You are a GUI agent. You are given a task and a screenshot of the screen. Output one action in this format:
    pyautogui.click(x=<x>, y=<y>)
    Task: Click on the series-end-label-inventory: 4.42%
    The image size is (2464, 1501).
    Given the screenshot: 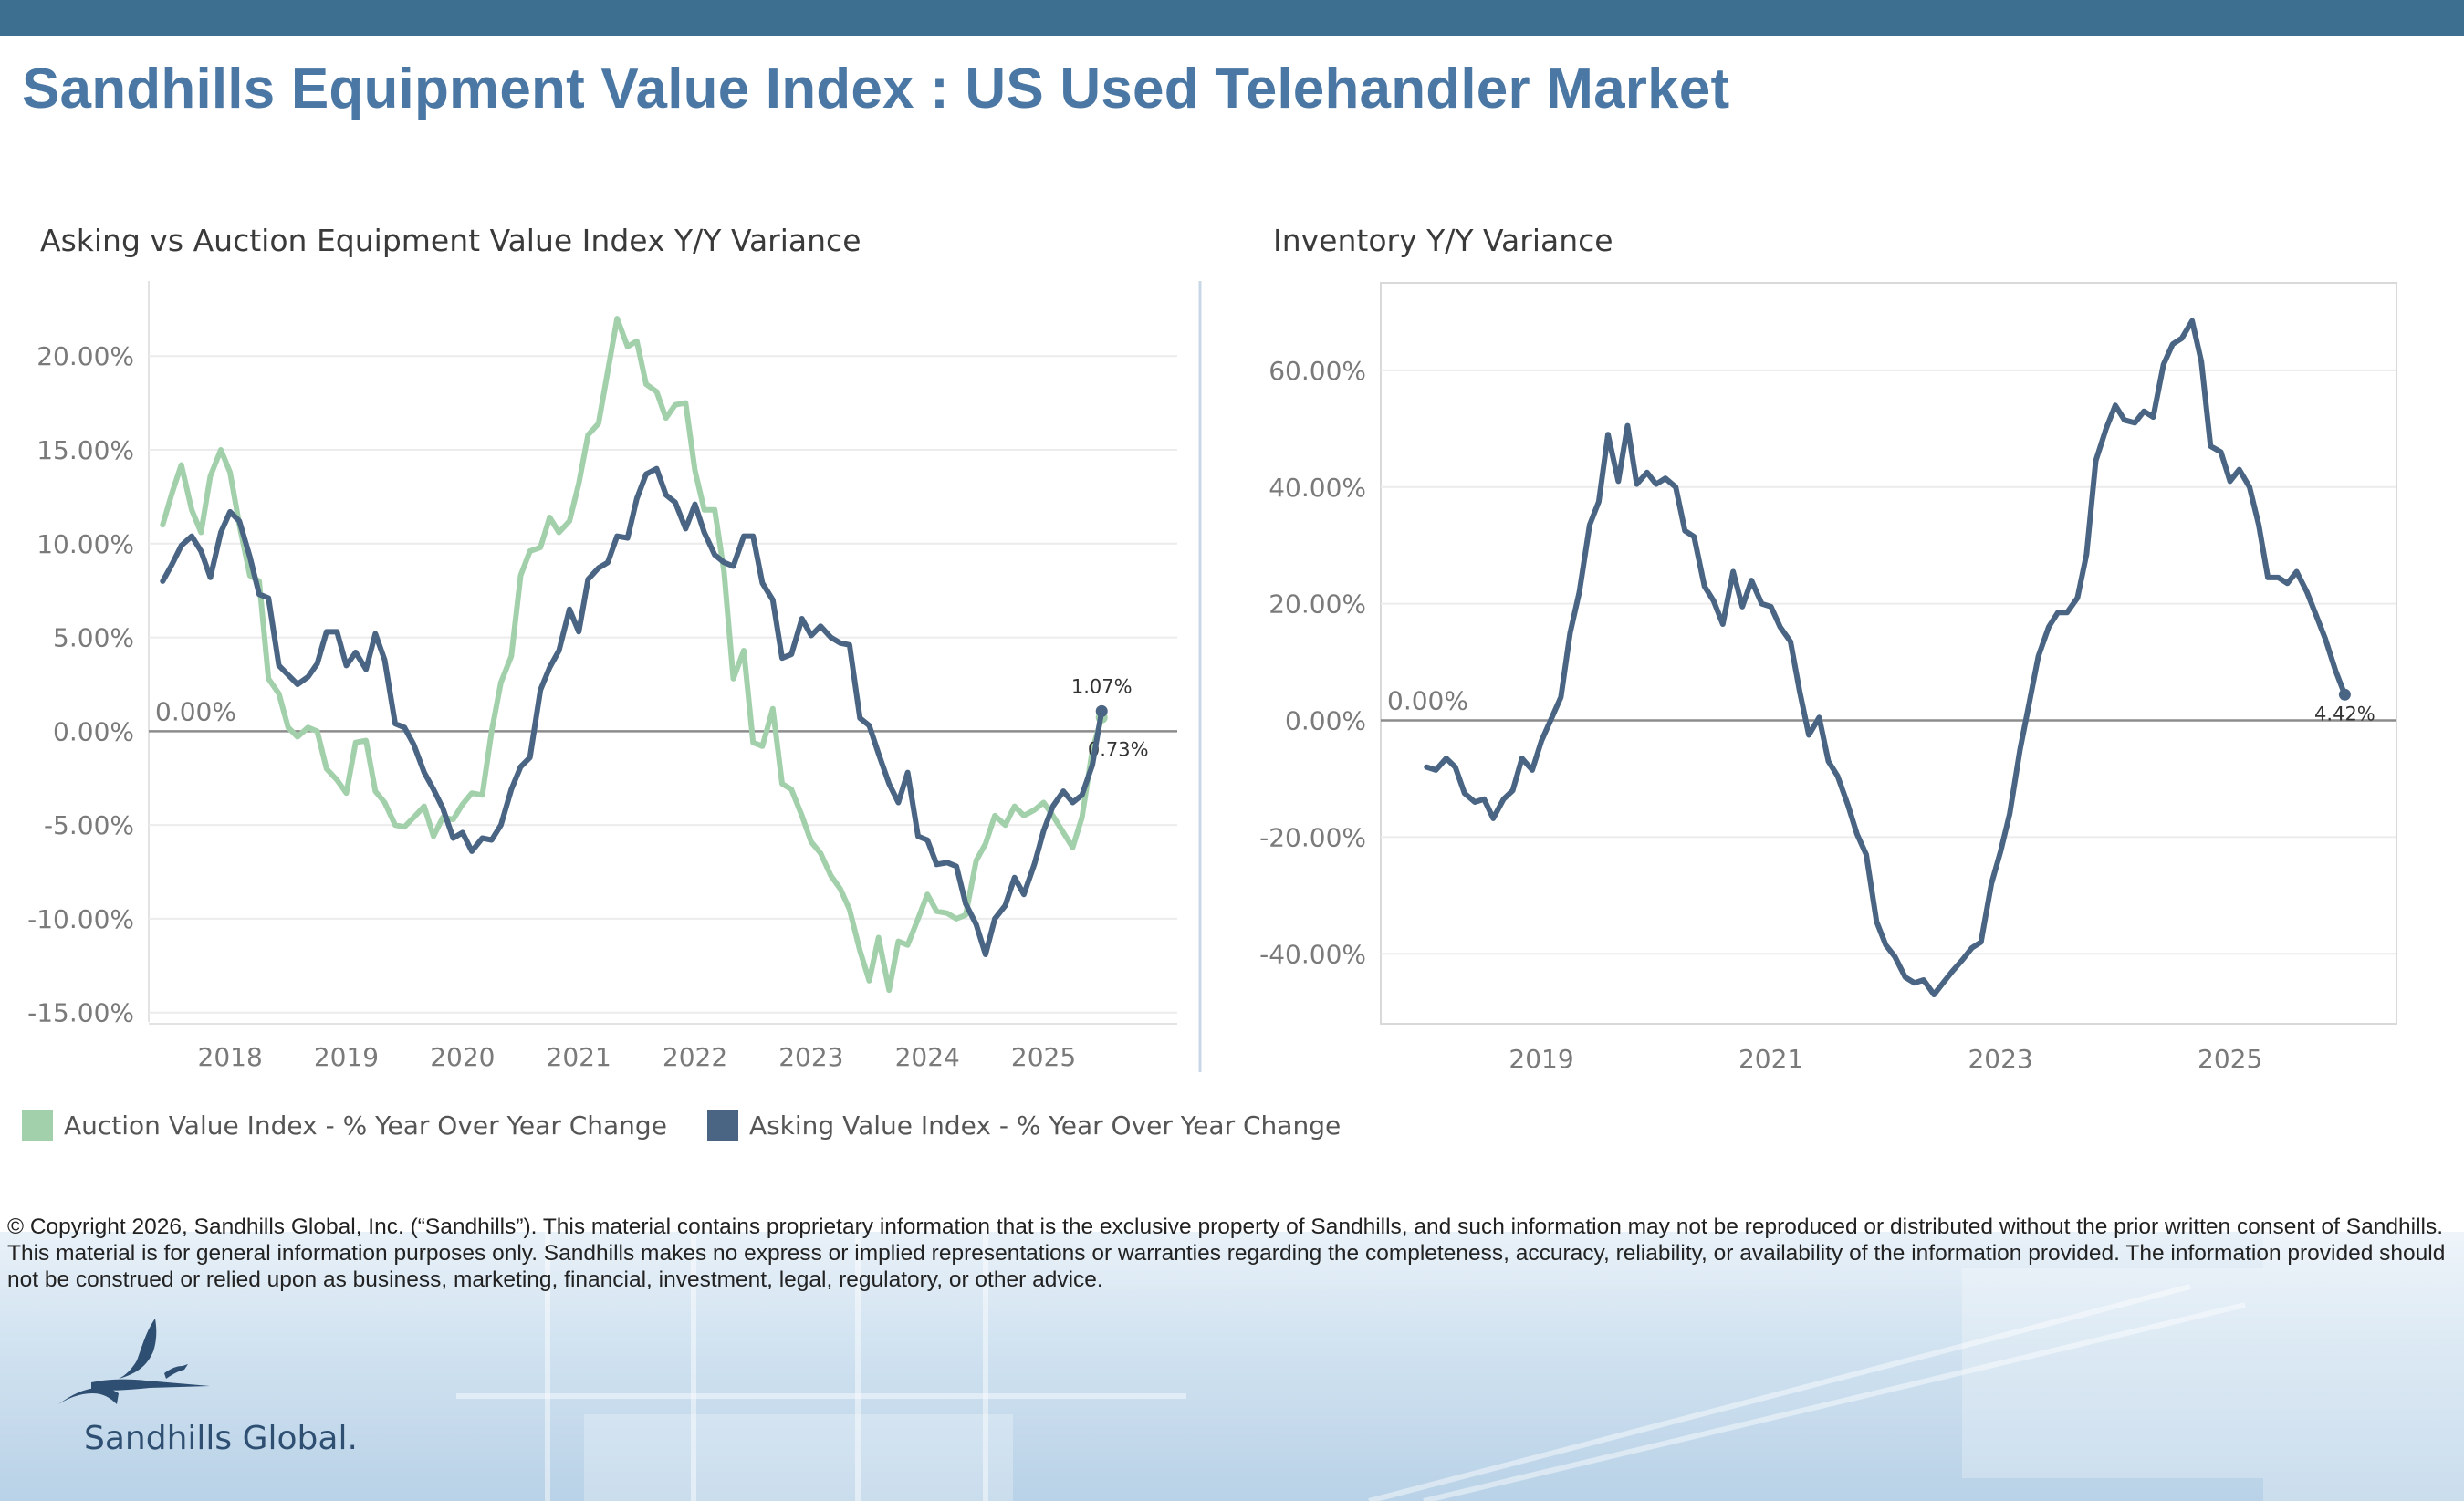 What is the action you would take?
    pyautogui.click(x=2344, y=713)
    